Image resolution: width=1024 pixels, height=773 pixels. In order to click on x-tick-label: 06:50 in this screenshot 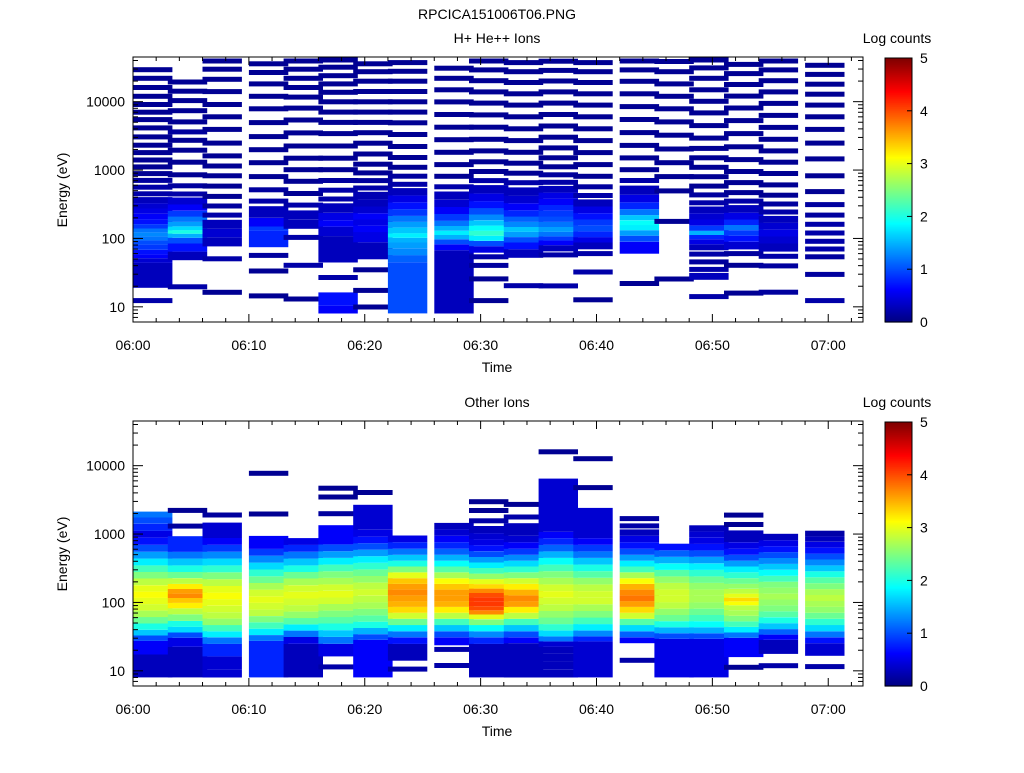, I will do `click(712, 709)`.